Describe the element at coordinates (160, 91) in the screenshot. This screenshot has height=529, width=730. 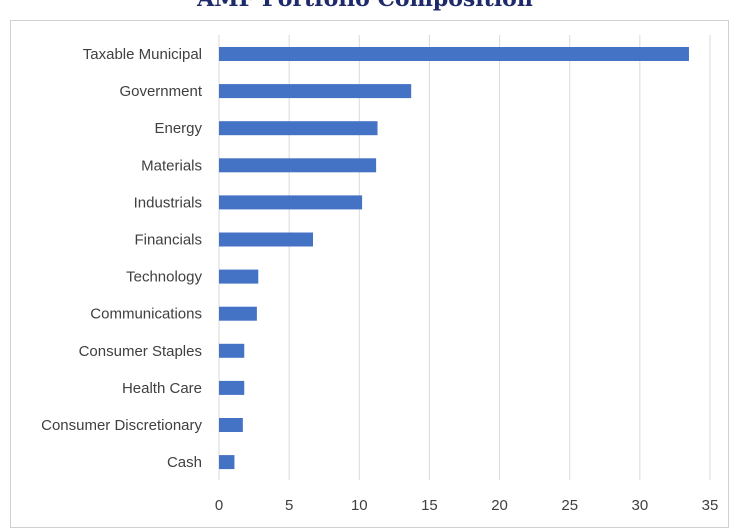
I see `category-label: Government` at that location.